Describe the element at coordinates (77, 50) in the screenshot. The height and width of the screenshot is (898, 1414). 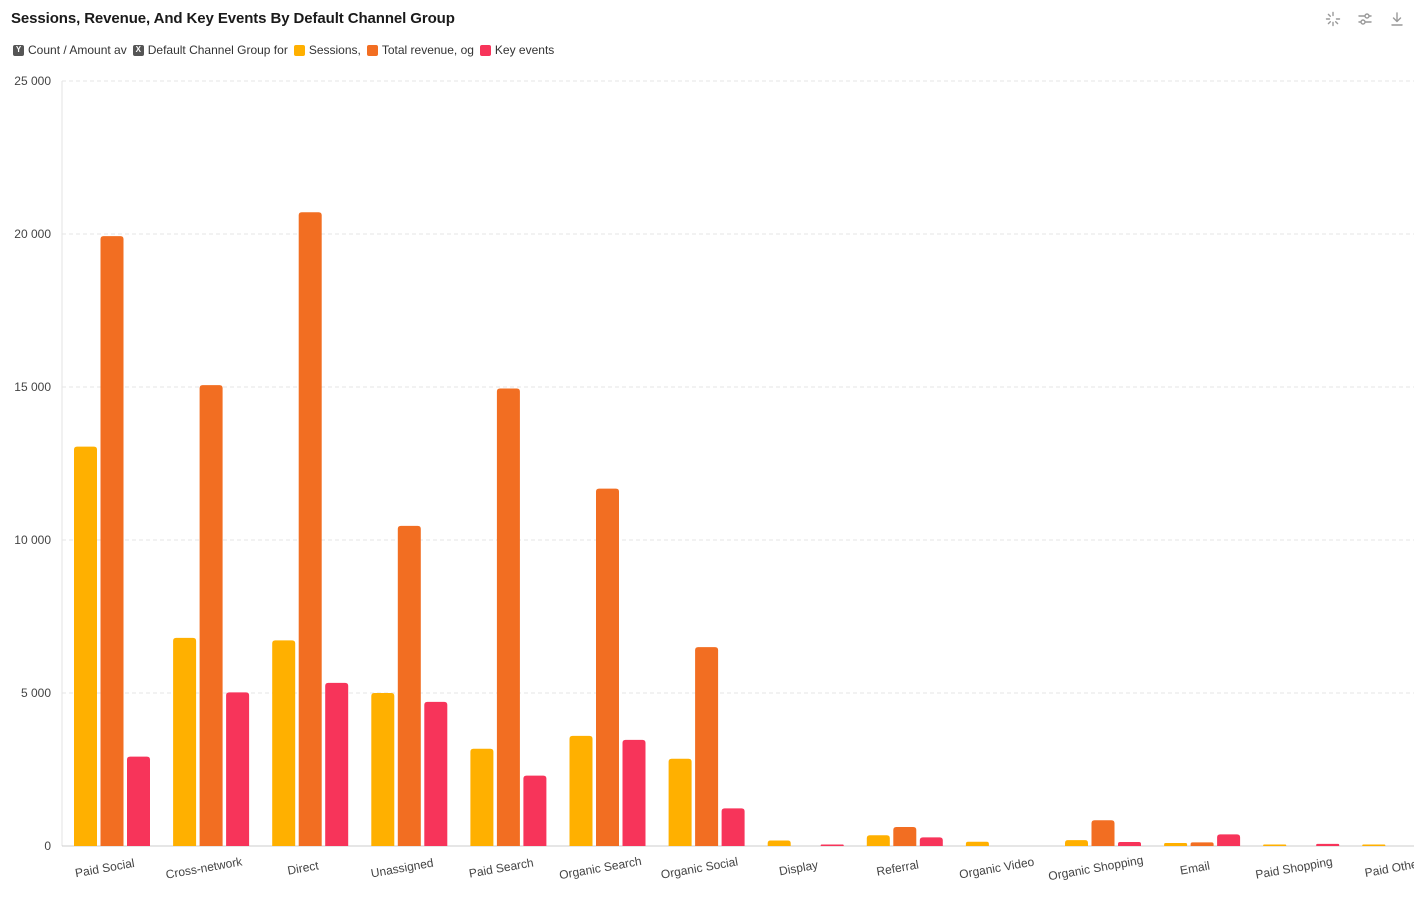
I see `legend-y-axis-label: Count / Amount av` at that location.